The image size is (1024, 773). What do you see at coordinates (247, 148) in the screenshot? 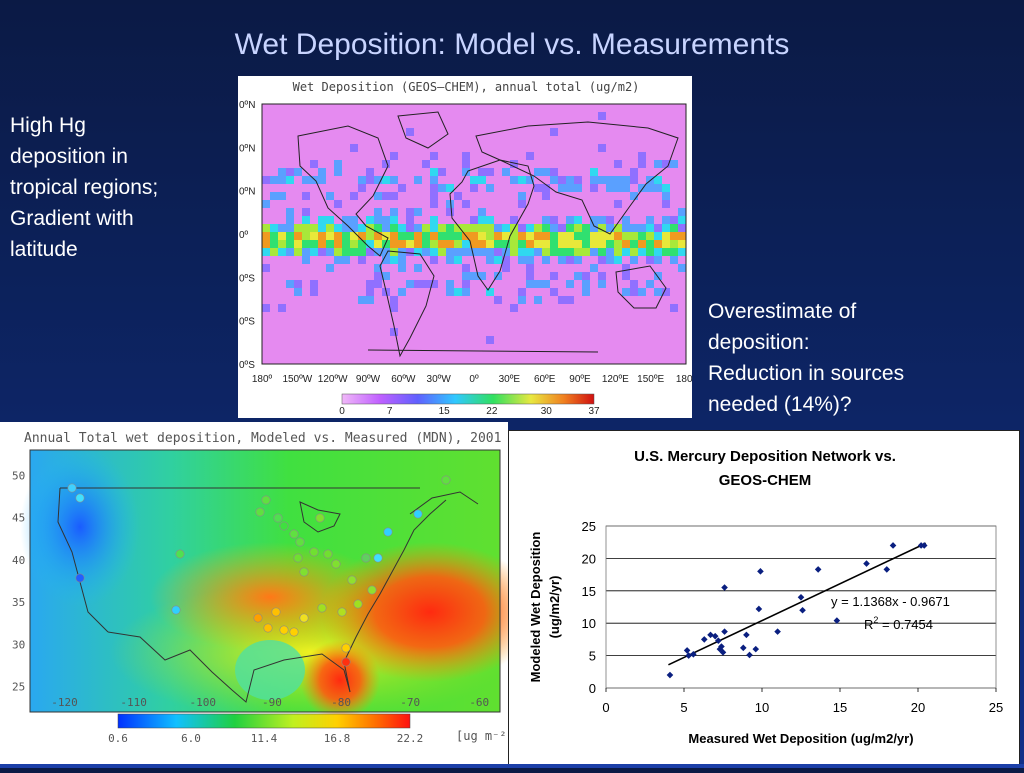
I see `global-map-y-tick: 0ºN` at bounding box center [247, 148].